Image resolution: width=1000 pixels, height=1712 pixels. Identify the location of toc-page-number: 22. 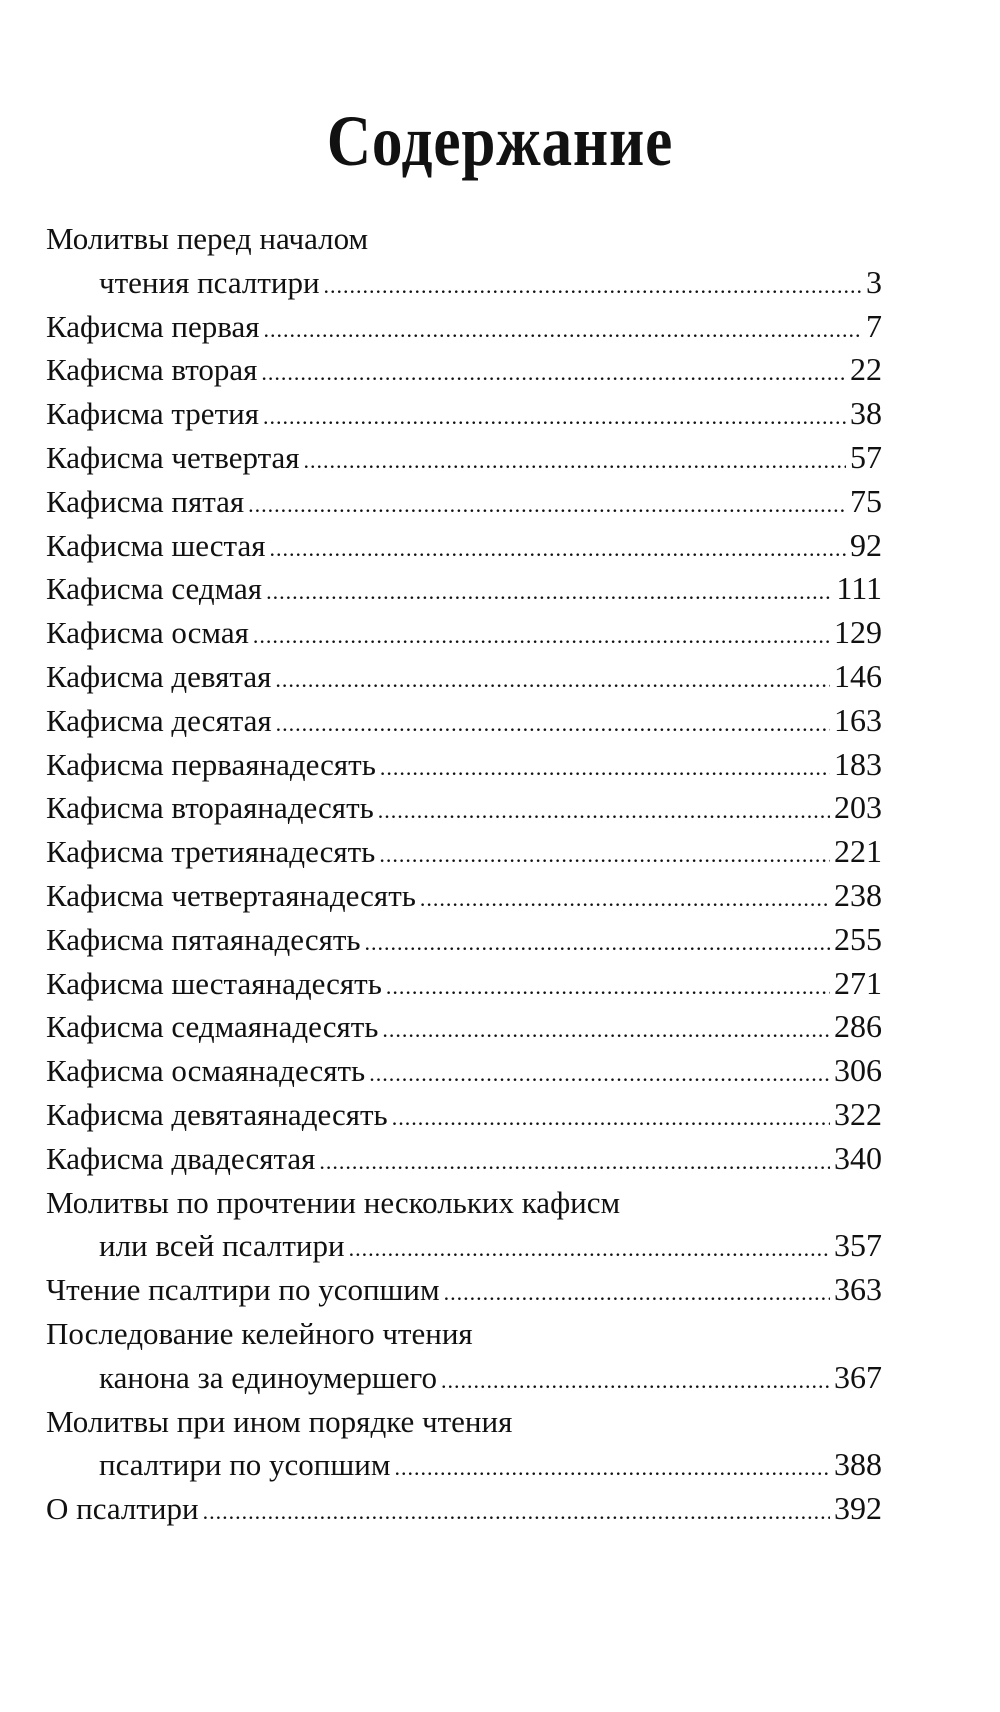
(866, 369).